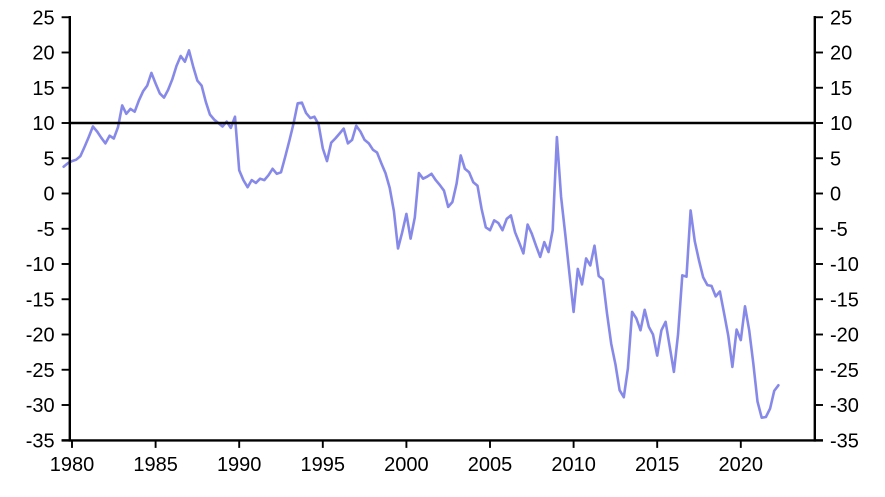 This screenshot has width=885, height=497. Describe the element at coordinates (40, 336) in the screenshot. I see `y-axis-label-left: -20` at that location.